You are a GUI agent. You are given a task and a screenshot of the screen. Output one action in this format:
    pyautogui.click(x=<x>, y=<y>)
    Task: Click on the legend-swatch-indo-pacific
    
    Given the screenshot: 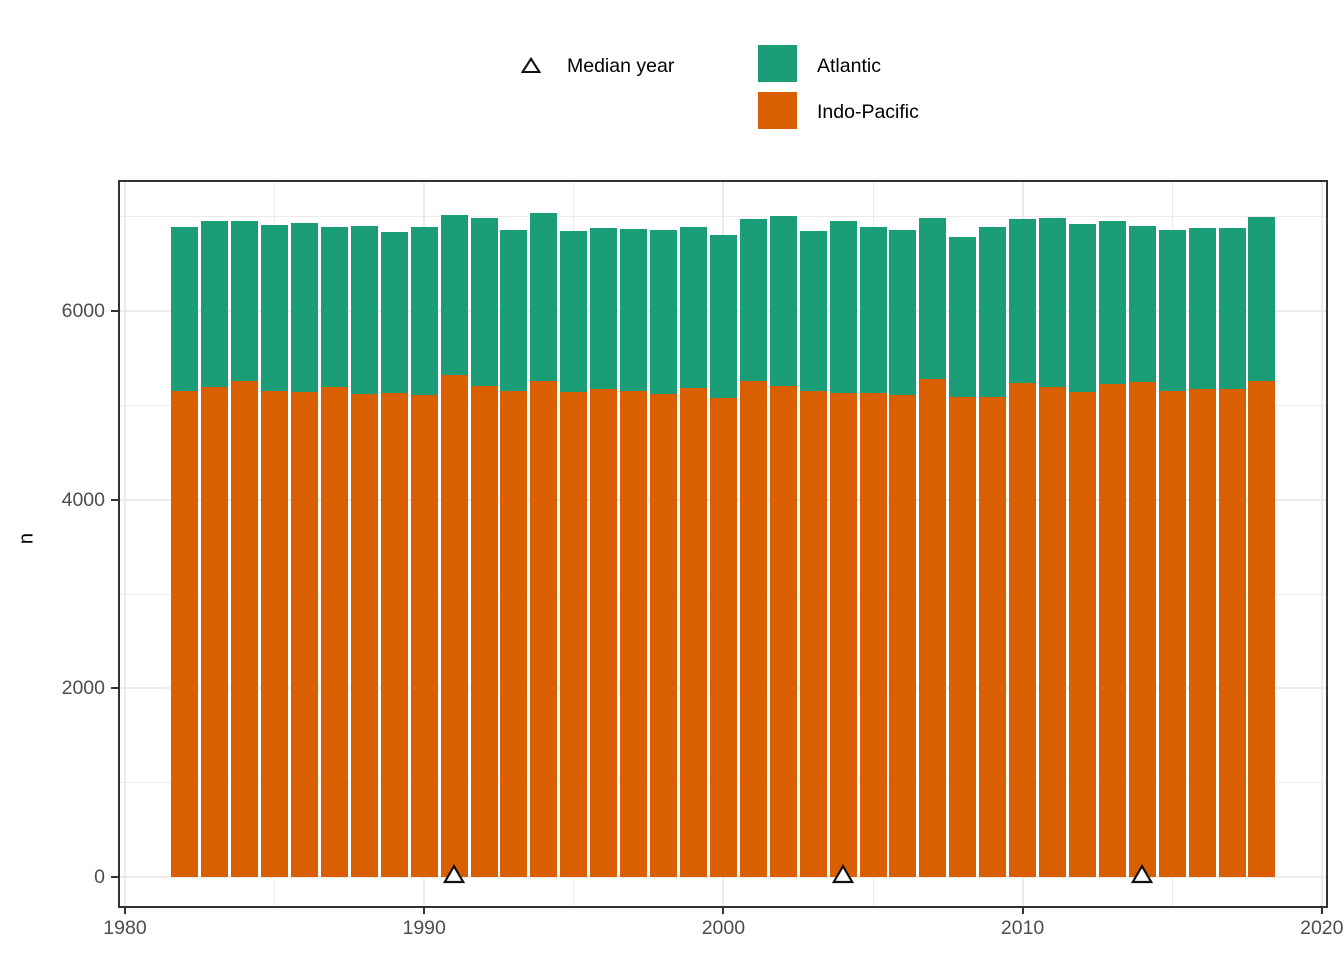 What is the action you would take?
    pyautogui.click(x=777, y=110)
    